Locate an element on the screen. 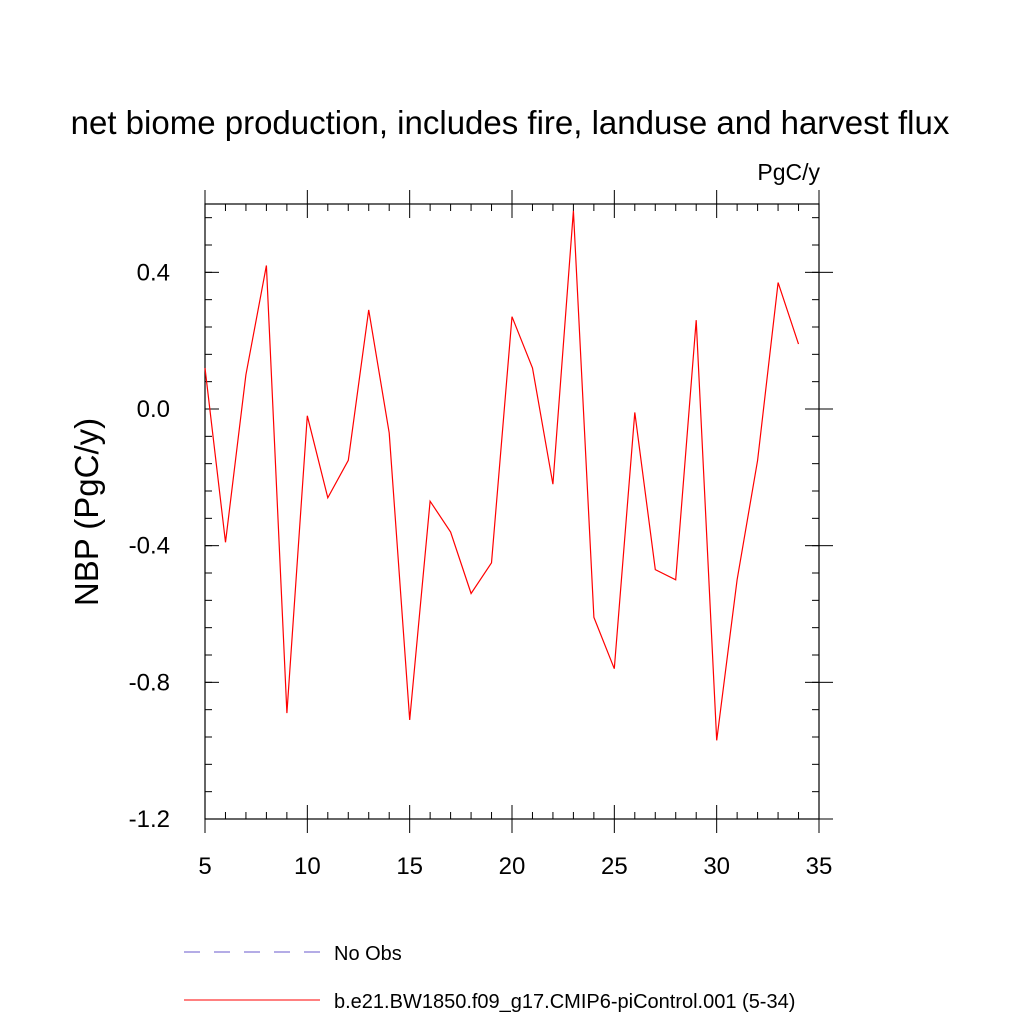  y-tick-label: 0.0 is located at coordinates (153, 409).